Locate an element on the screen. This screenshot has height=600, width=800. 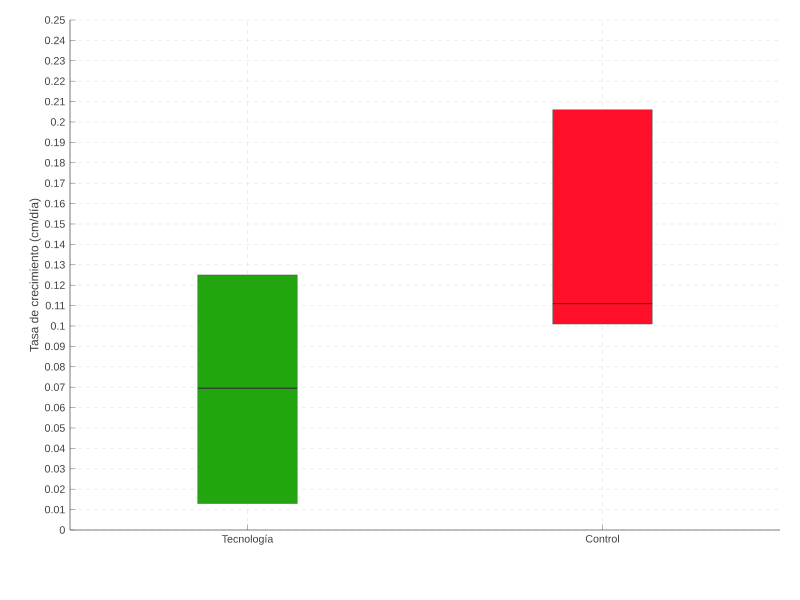
y-tick-label: 0.2 is located at coordinates (57, 122).